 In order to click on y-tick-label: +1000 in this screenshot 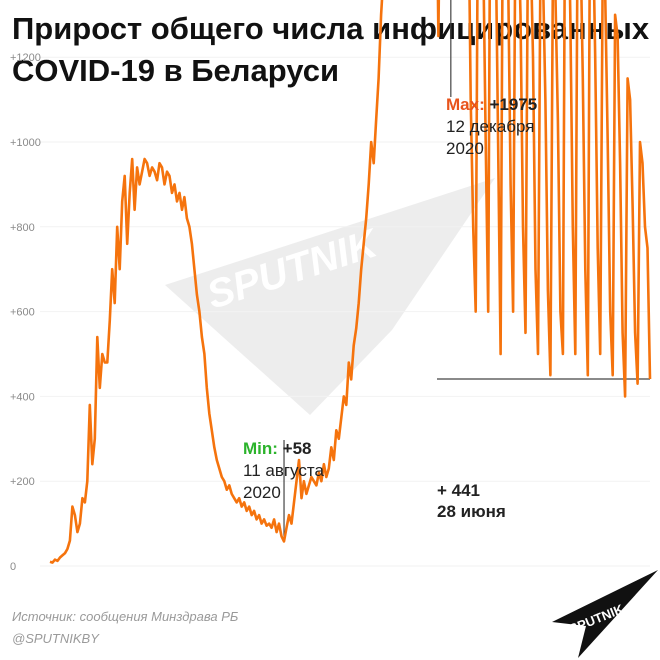, I will do `click(25, 143)`.